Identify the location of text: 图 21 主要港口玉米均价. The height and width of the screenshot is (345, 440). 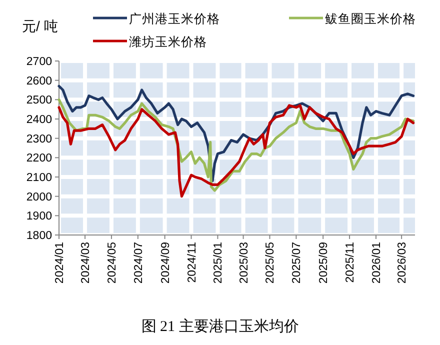
(220, 326).